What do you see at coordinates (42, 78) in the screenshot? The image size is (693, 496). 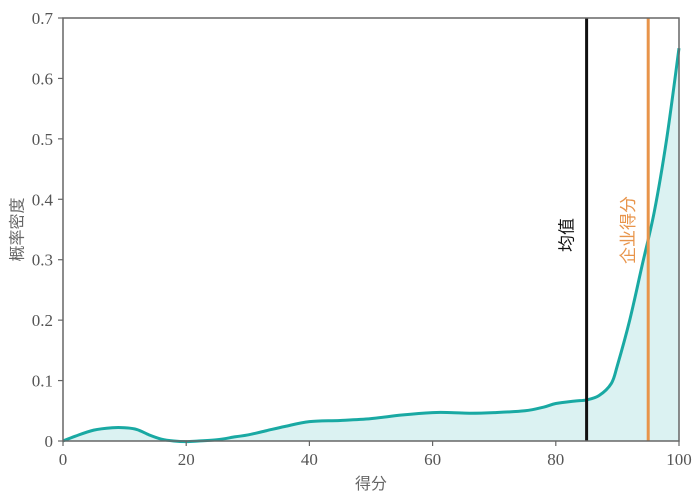 I see `y-tick-label: 0.6` at bounding box center [42, 78].